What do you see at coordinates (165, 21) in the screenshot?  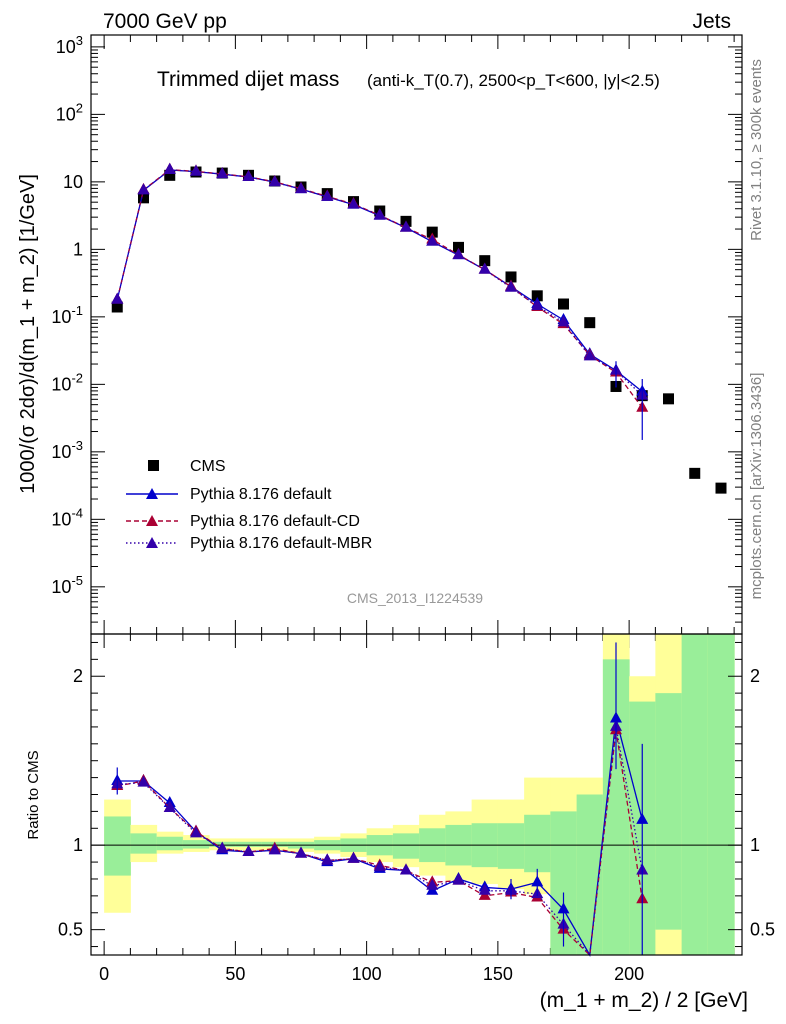 I see `header-left: 7000 GeV pp` at bounding box center [165, 21].